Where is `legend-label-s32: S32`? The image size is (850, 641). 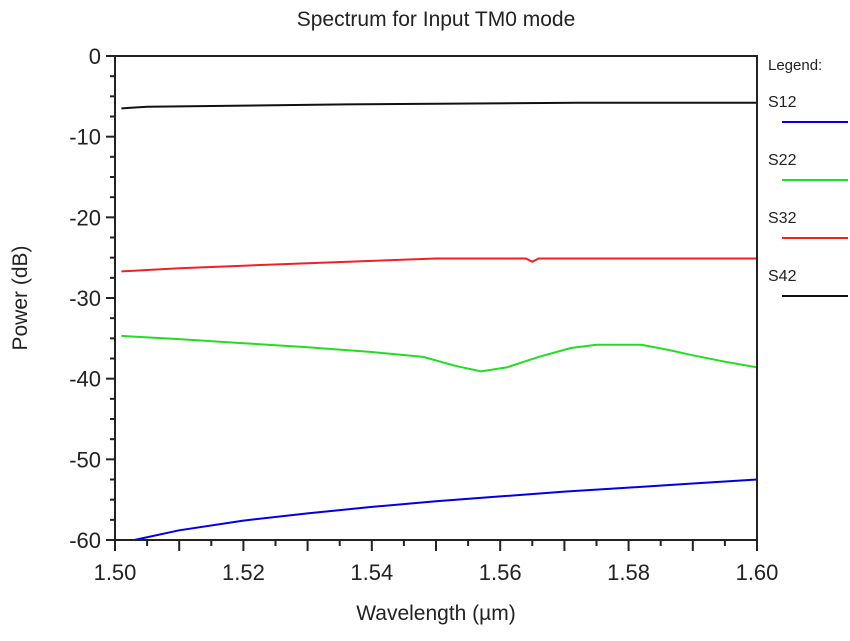 legend-label-s32: S32 is located at coordinates (782, 218).